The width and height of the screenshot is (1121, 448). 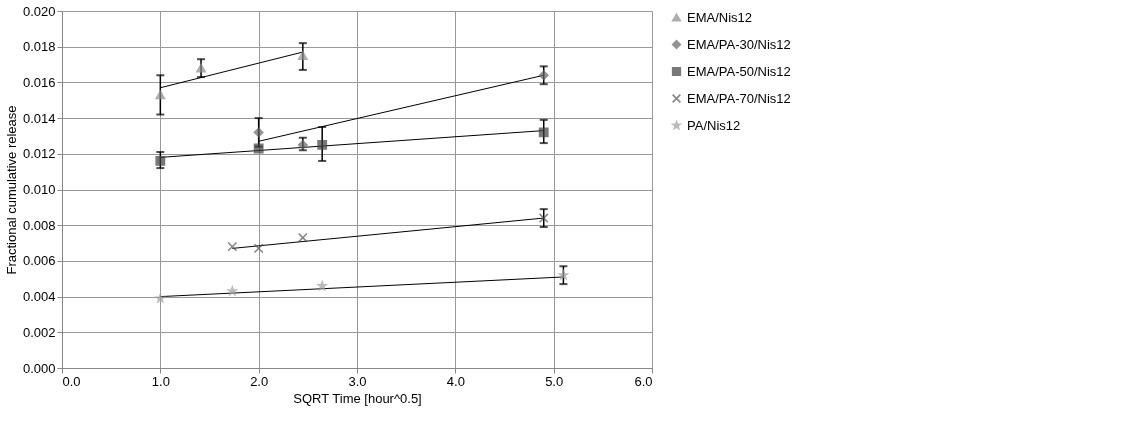 I want to click on legend-label: EMA/Nis12, so click(x=720, y=17).